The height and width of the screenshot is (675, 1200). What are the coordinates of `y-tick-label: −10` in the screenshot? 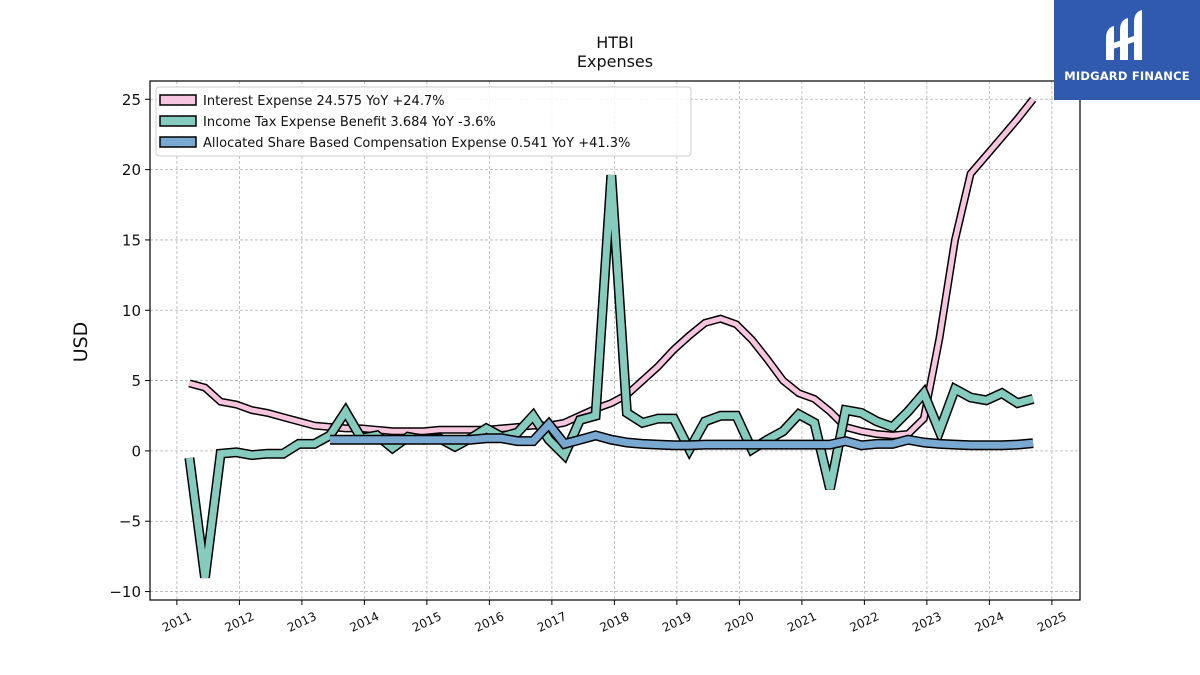 It's located at (125, 592).